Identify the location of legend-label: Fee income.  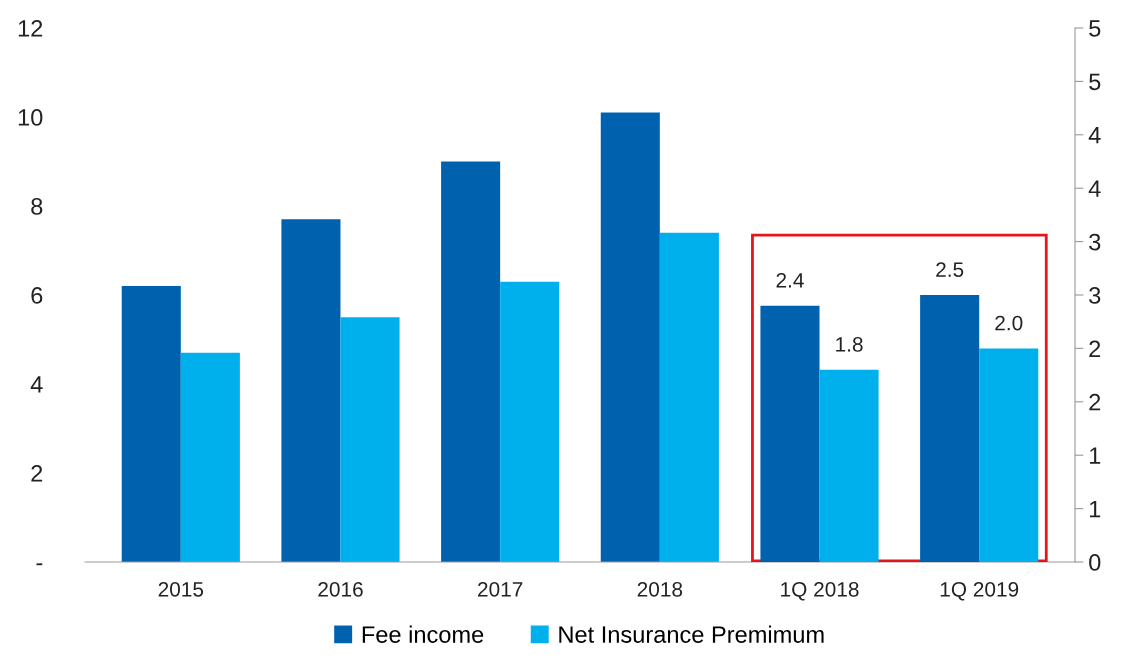
(423, 634).